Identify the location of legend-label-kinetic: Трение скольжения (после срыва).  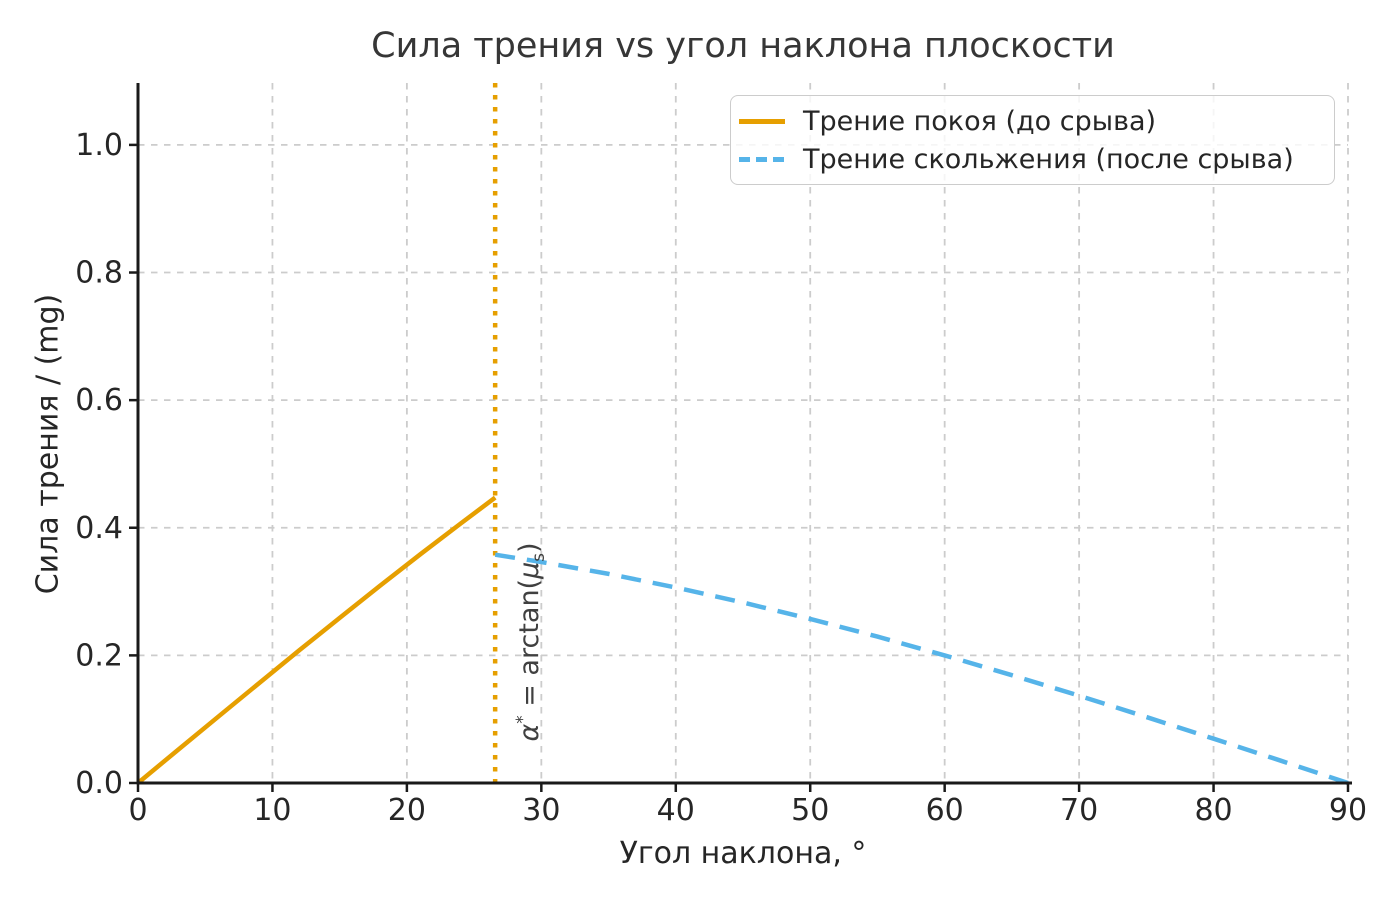
(1048, 159).